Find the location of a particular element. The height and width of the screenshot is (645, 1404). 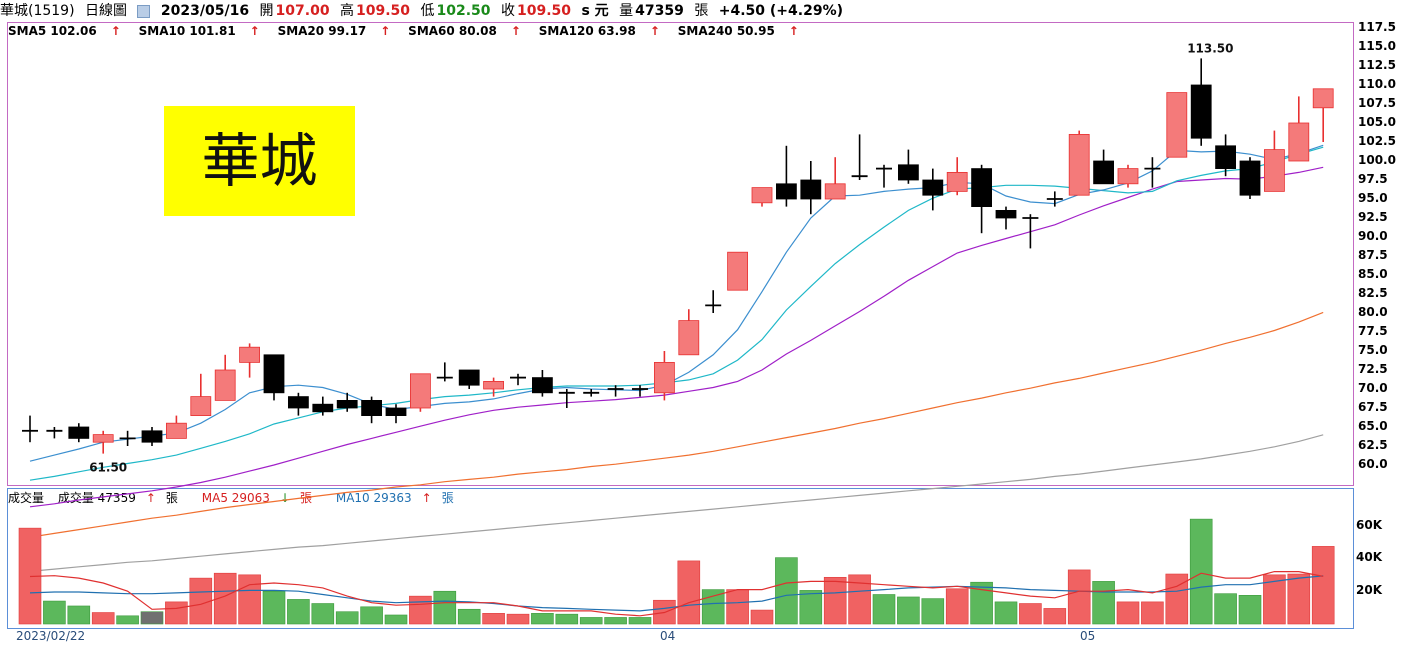

volume-ma10-legend: MA10 29363 ↑ 張 is located at coordinates (400, 498).